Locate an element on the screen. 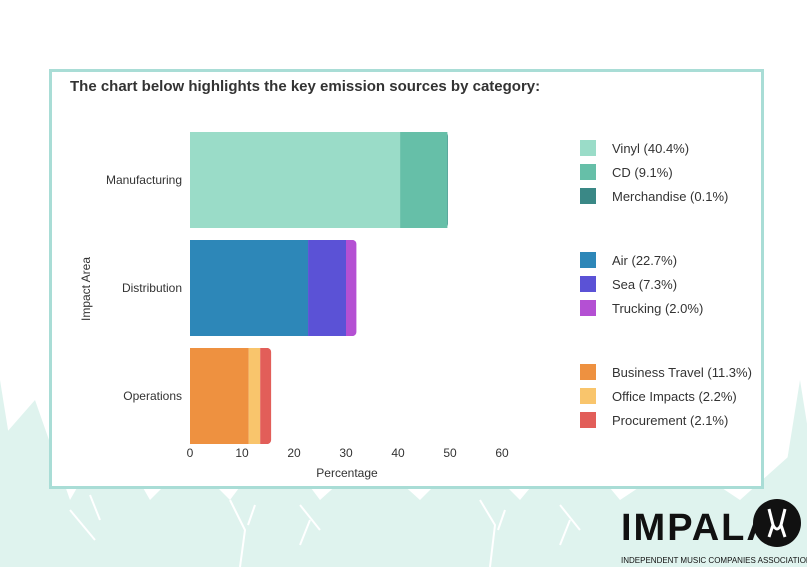  antelope-emblem-icon is located at coordinates (777, 523).